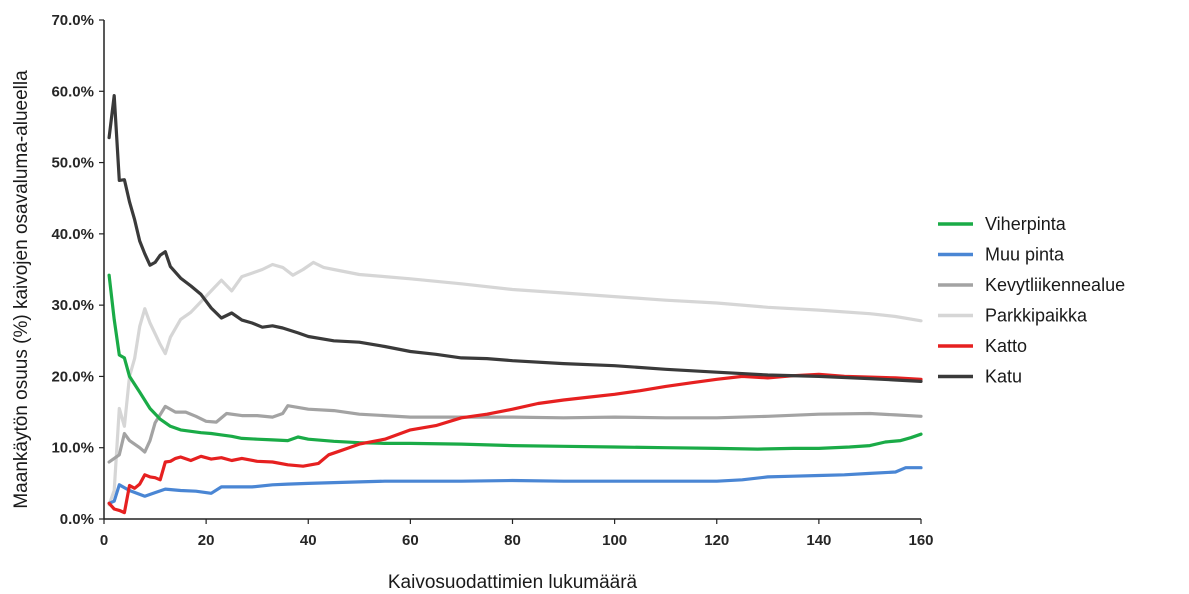 Image resolution: width=1189 pixels, height=594 pixels. I want to click on x-tick-label: 80, so click(512, 540).